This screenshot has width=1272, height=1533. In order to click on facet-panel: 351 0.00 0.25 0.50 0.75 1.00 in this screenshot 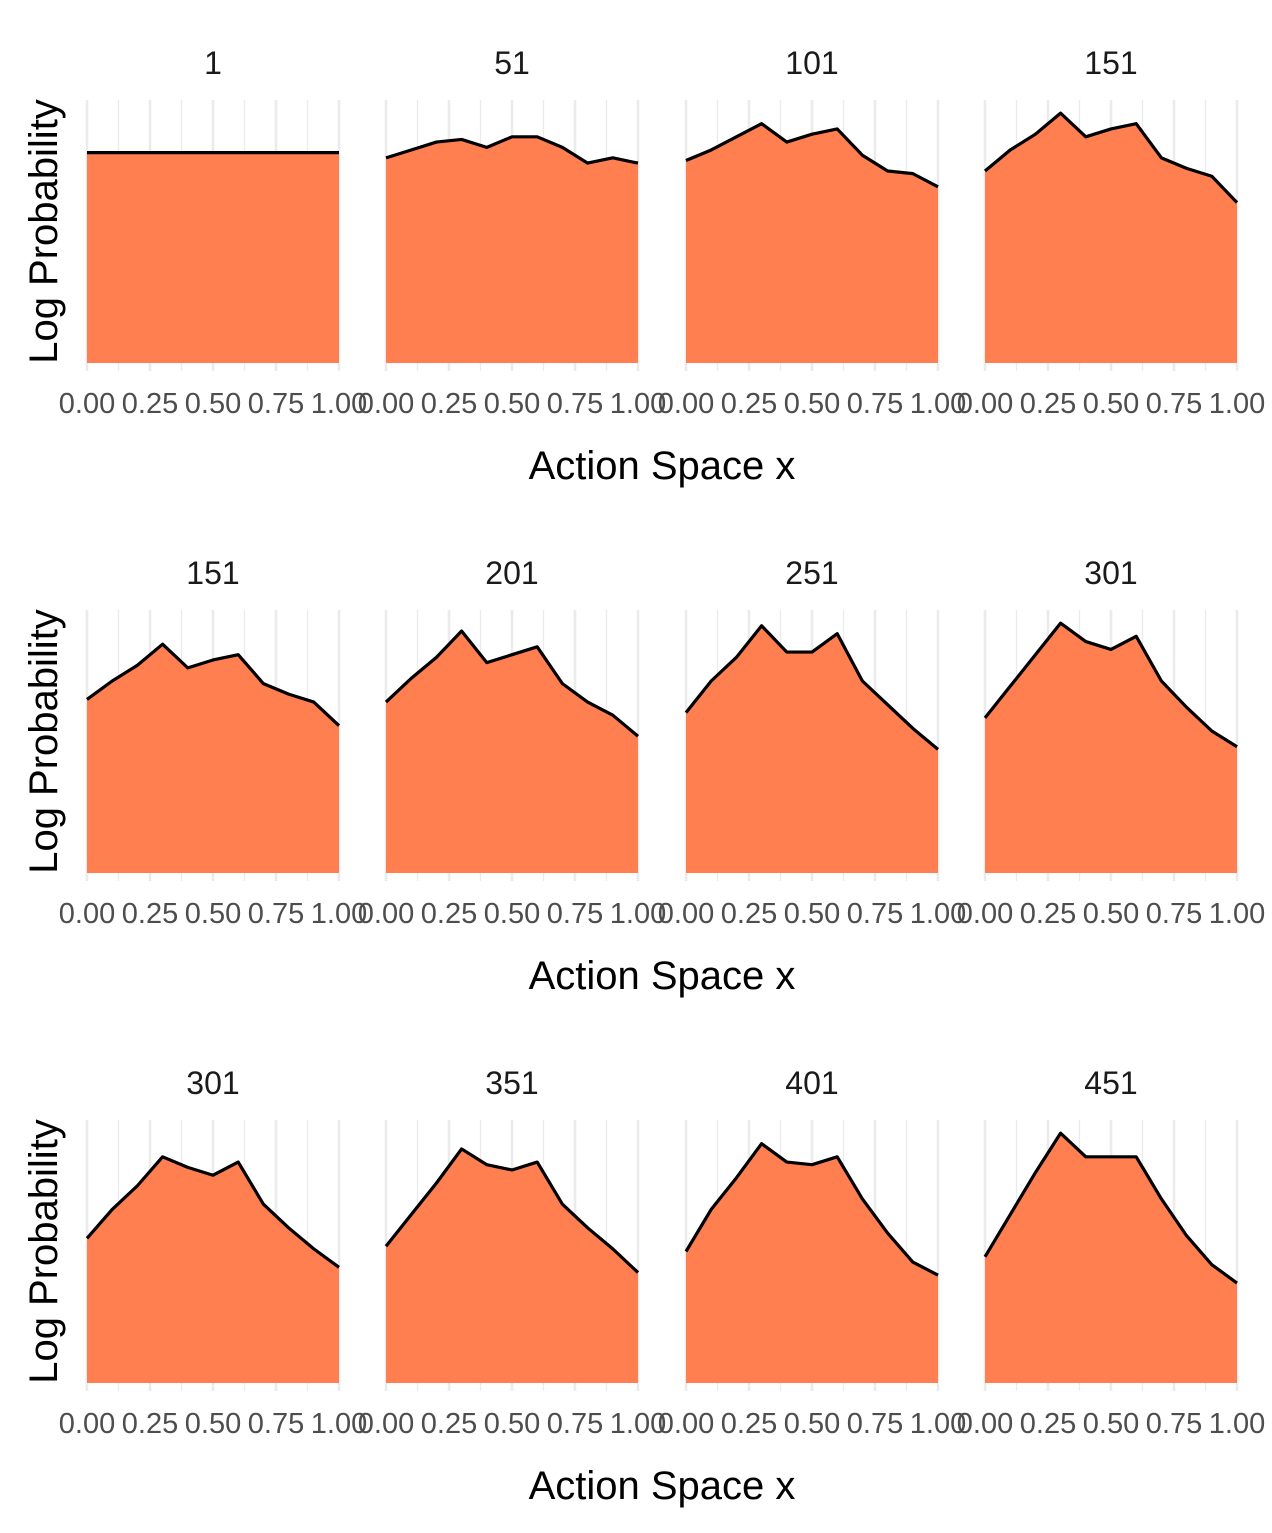, I will do `click(512, 1252)`.